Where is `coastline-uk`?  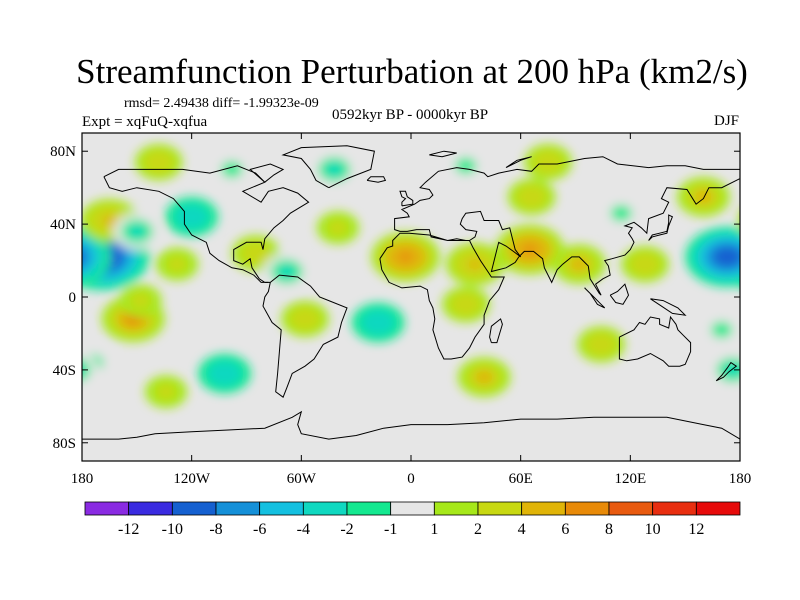
coastline-uk is located at coordinates (406, 198).